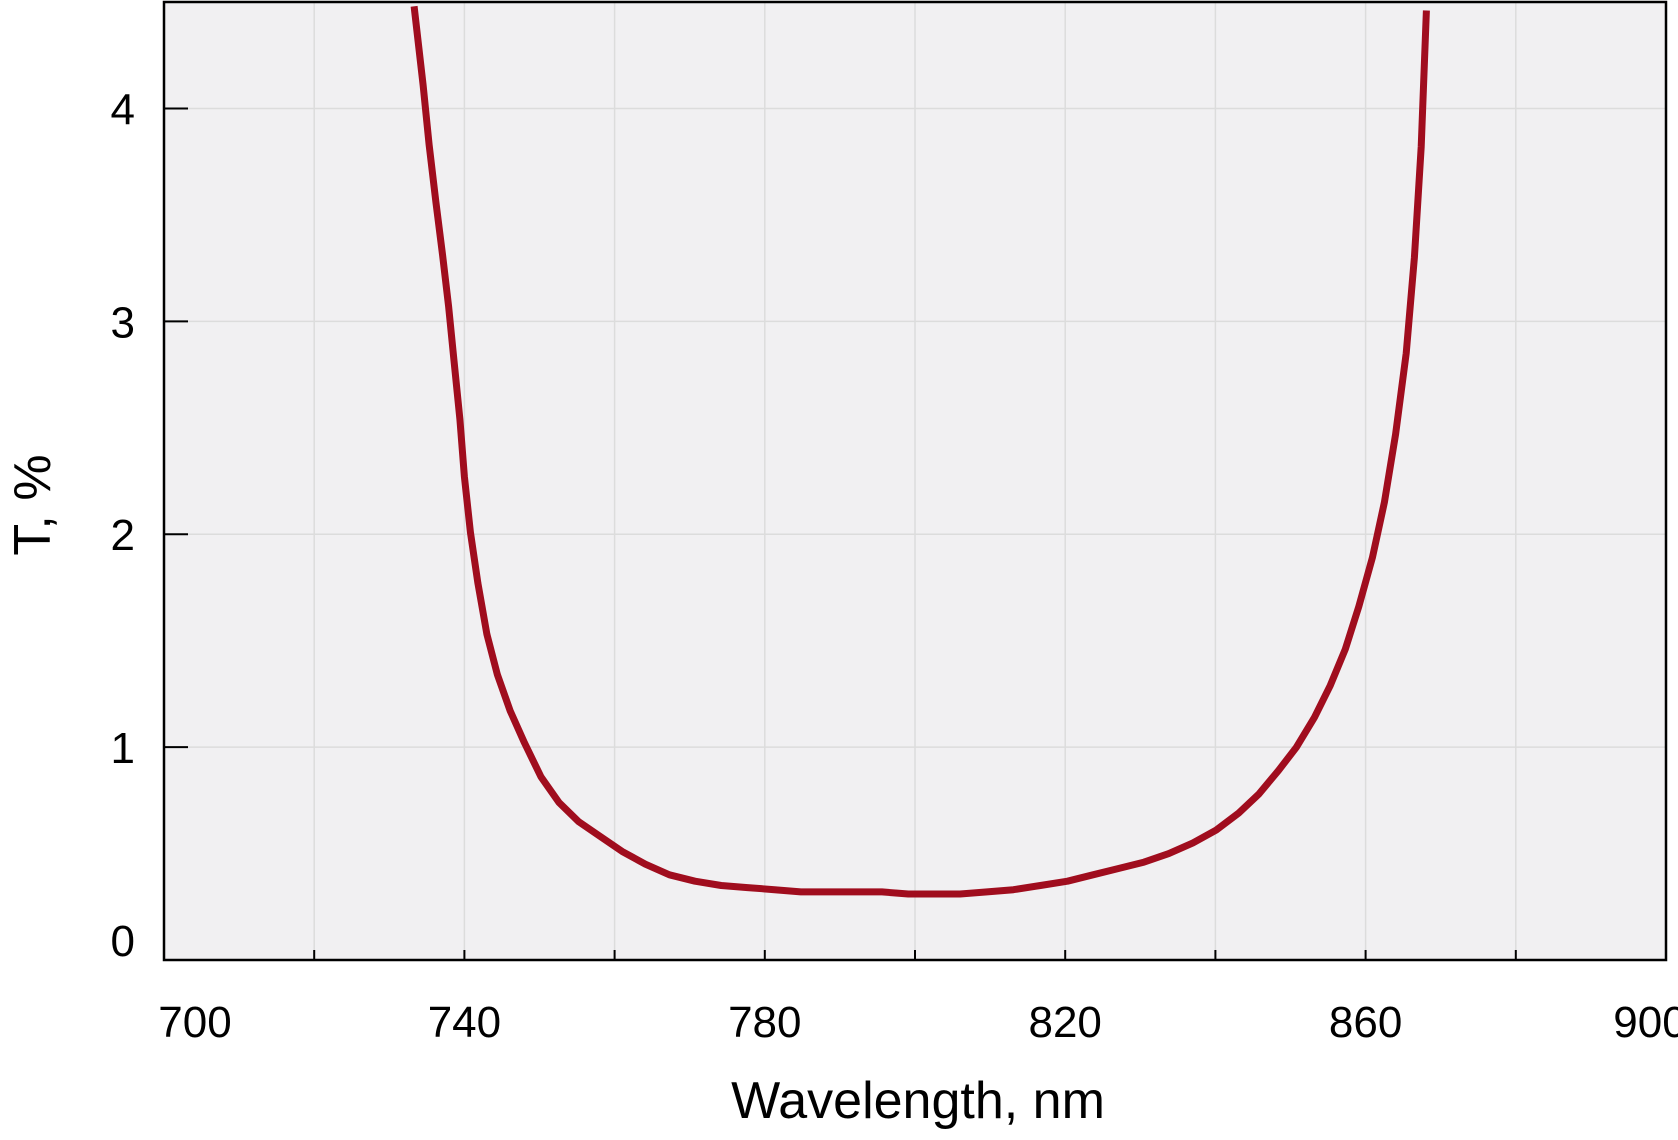  Describe the element at coordinates (123, 109) in the screenshot. I see `y-tick-label: 4` at that location.